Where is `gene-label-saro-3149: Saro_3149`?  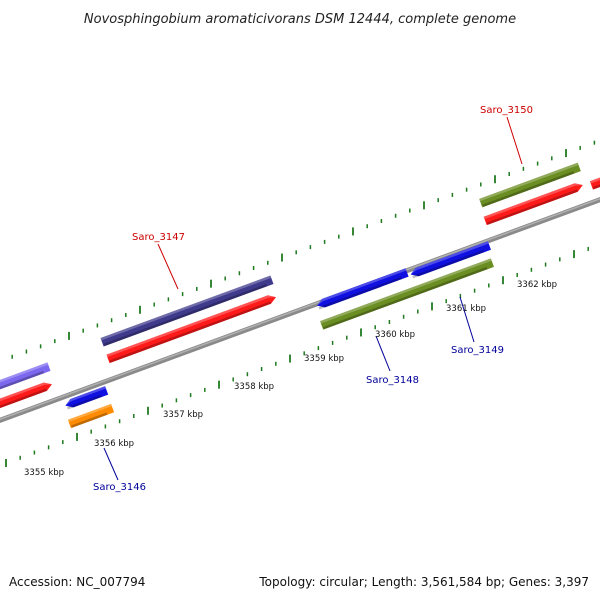
gene-label-saro-3149: Saro_3149 is located at coordinates (477, 350).